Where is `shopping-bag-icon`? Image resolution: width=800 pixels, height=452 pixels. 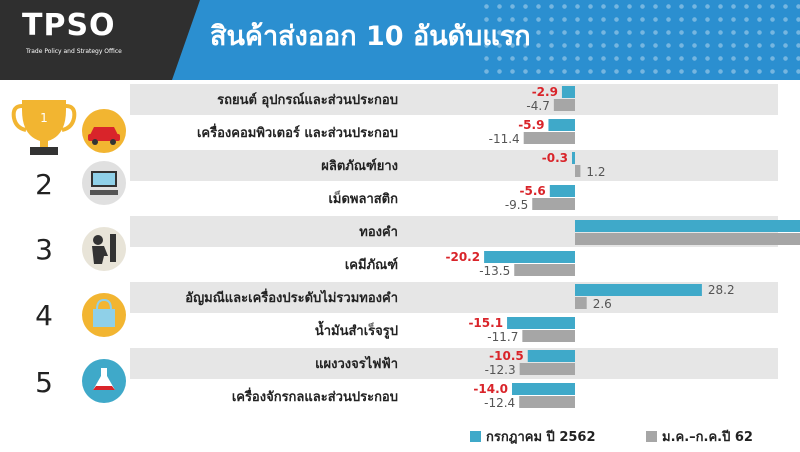
shopping-bag-icon is located at coordinates (104, 315).